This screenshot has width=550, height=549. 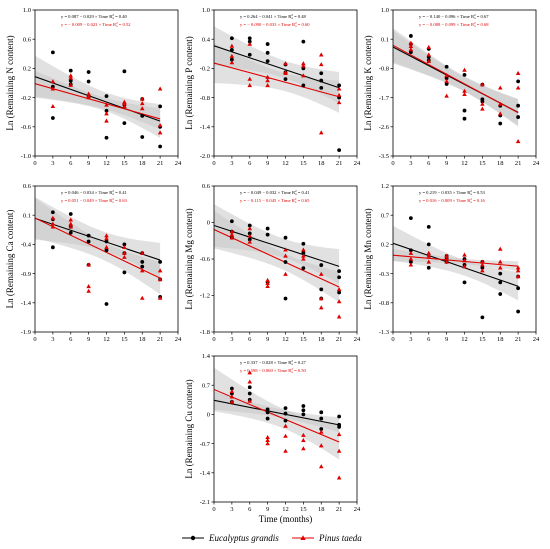 I want to click on equation-text: y = − 0.009 − 0.023 × Time, so click(x=86, y=24).